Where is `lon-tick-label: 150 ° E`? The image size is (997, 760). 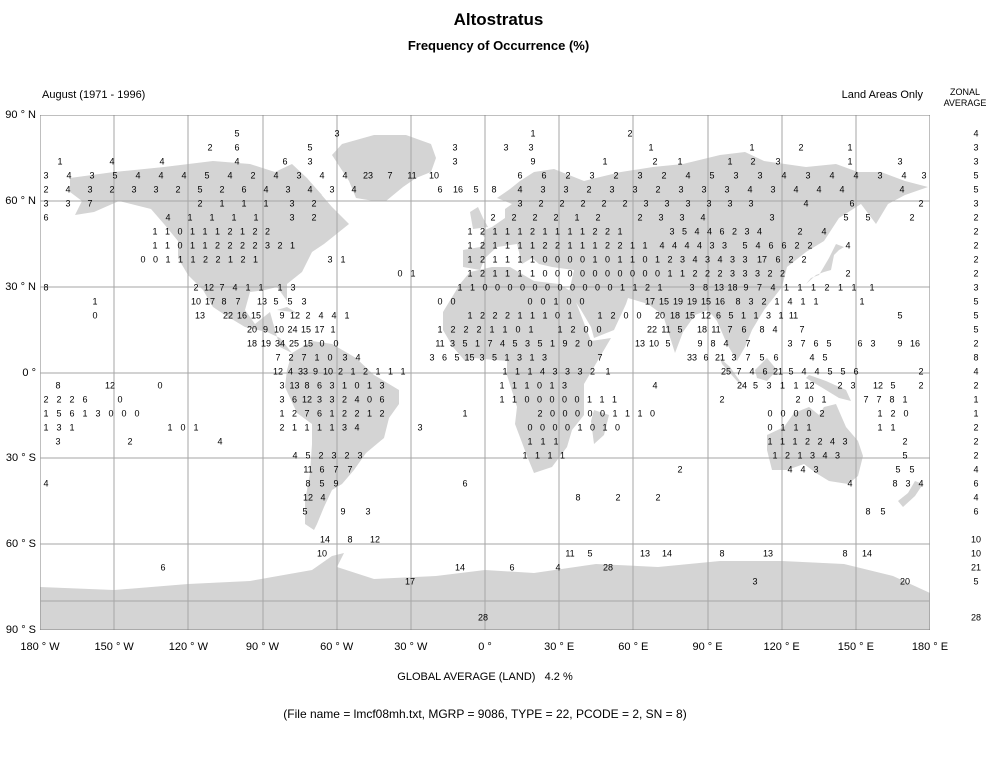
lon-tick-label: 150 ° E is located at coordinates (855, 647).